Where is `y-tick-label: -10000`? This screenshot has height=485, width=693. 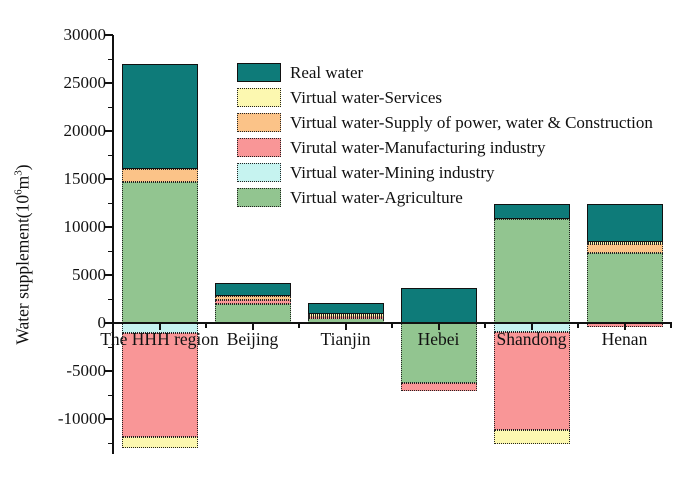 y-tick-label: -10000 is located at coordinates (81, 419).